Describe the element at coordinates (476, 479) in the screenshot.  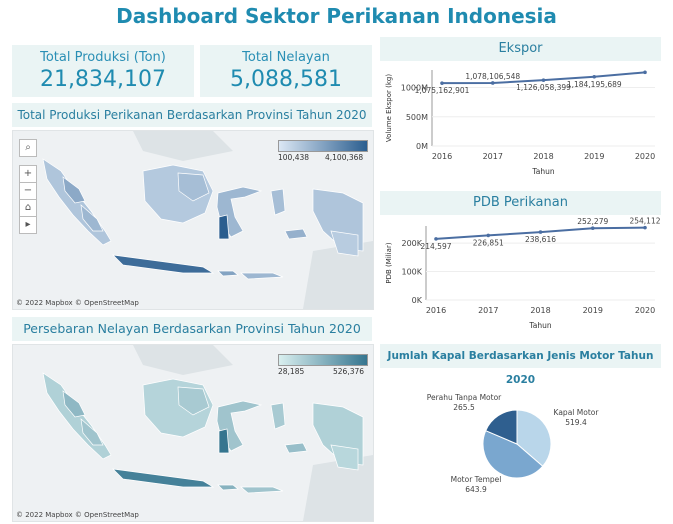
I see `slice-category-label: Motor Tempel` at that location.